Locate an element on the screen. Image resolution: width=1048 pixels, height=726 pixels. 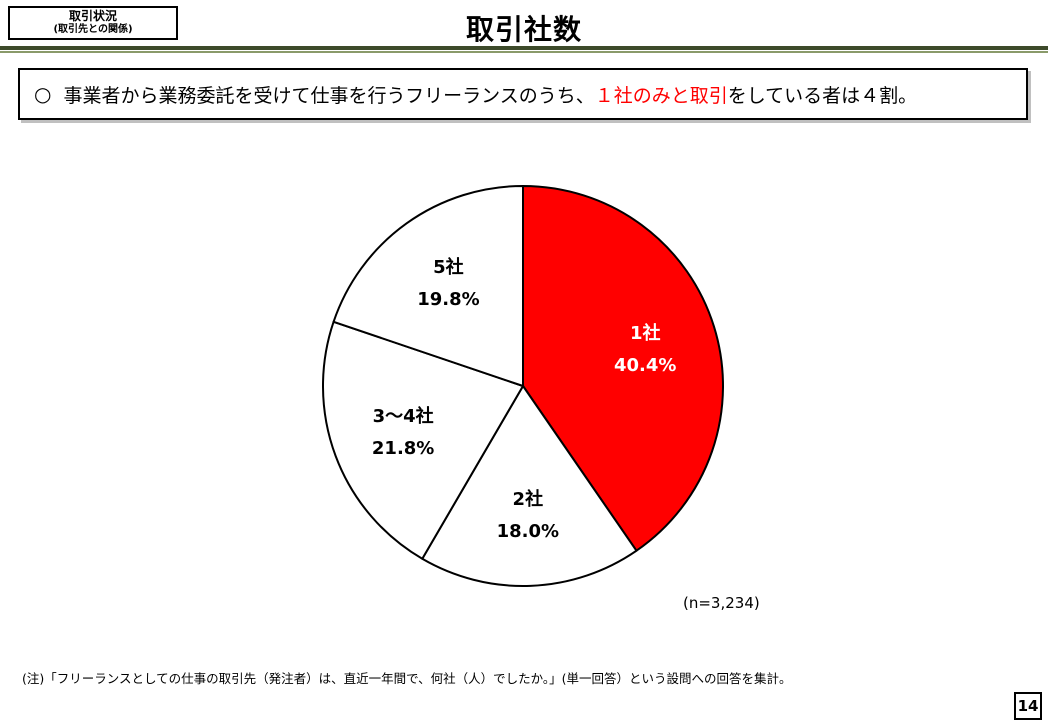
page-title: 取引社数 is located at coordinates (523, 29).